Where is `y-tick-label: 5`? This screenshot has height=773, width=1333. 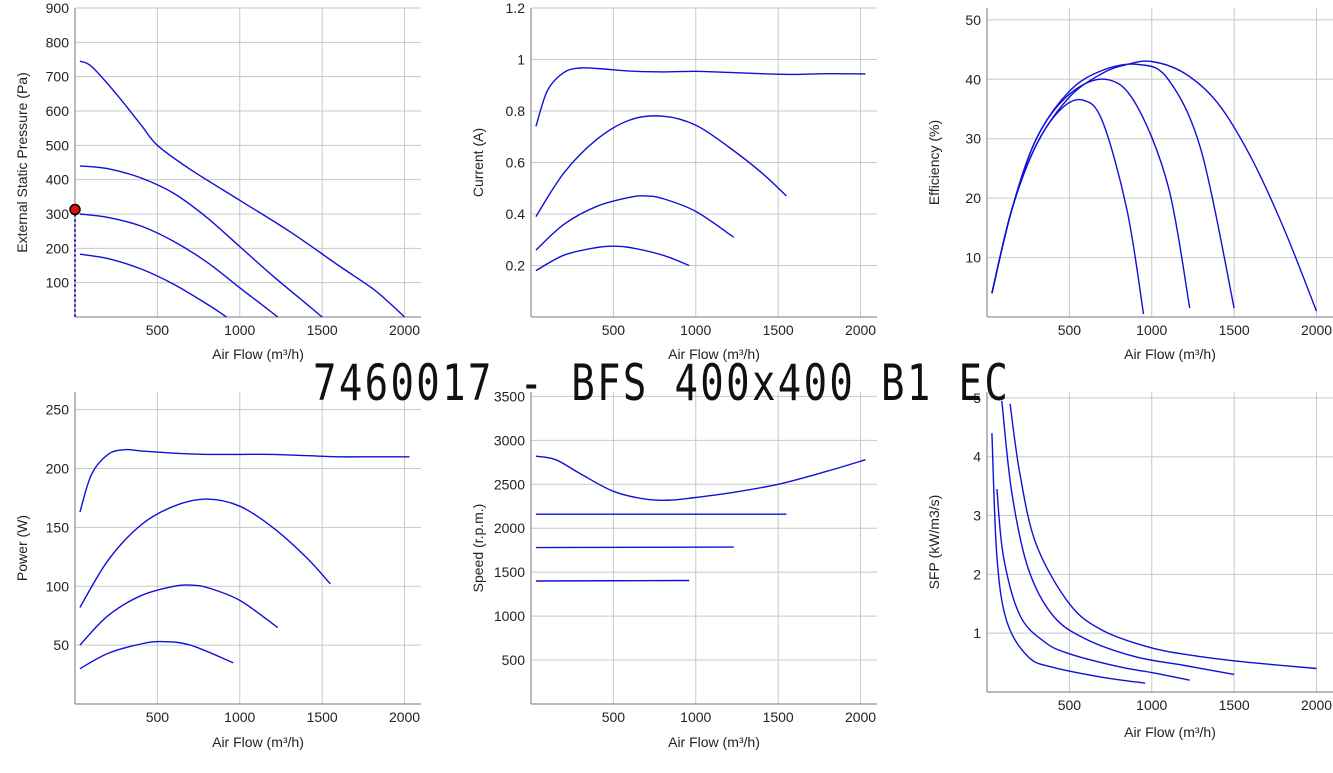 y-tick-label: 5 is located at coordinates (977, 398).